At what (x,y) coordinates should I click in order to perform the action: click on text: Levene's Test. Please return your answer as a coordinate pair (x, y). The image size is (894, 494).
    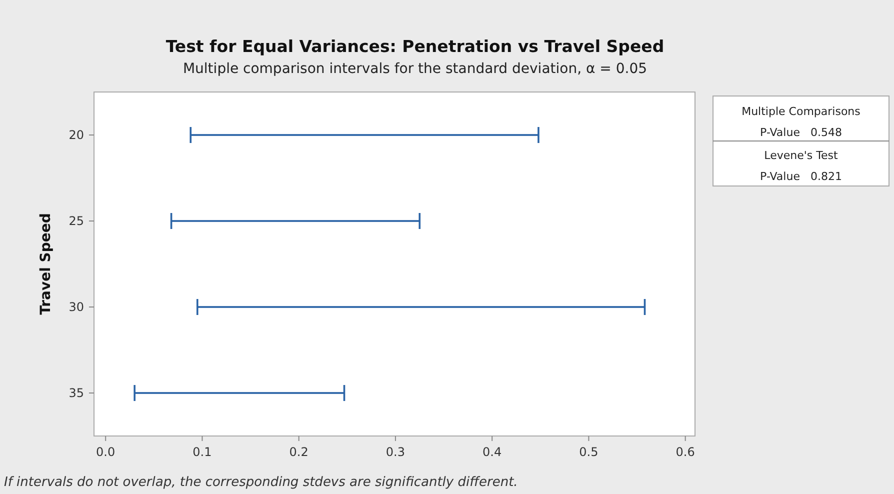
    Looking at the image, I should click on (801, 155).